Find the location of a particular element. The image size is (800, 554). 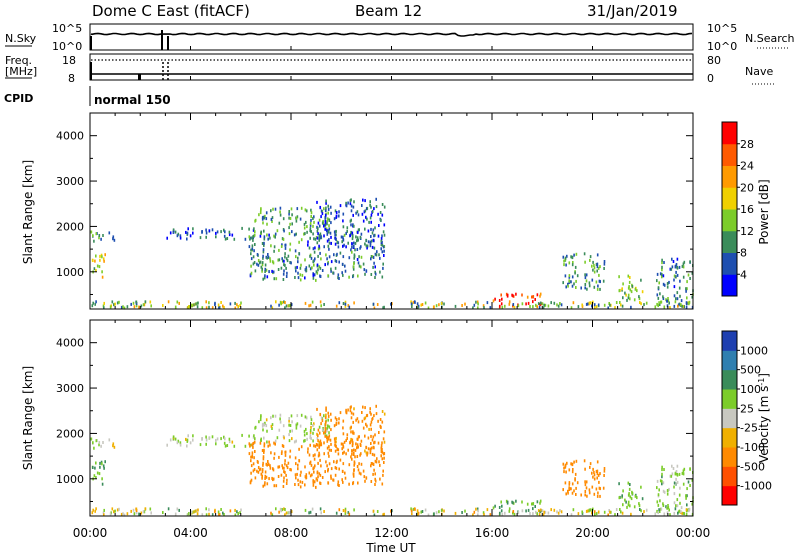

x-tick-label: 00:00 is located at coordinates (693, 533).